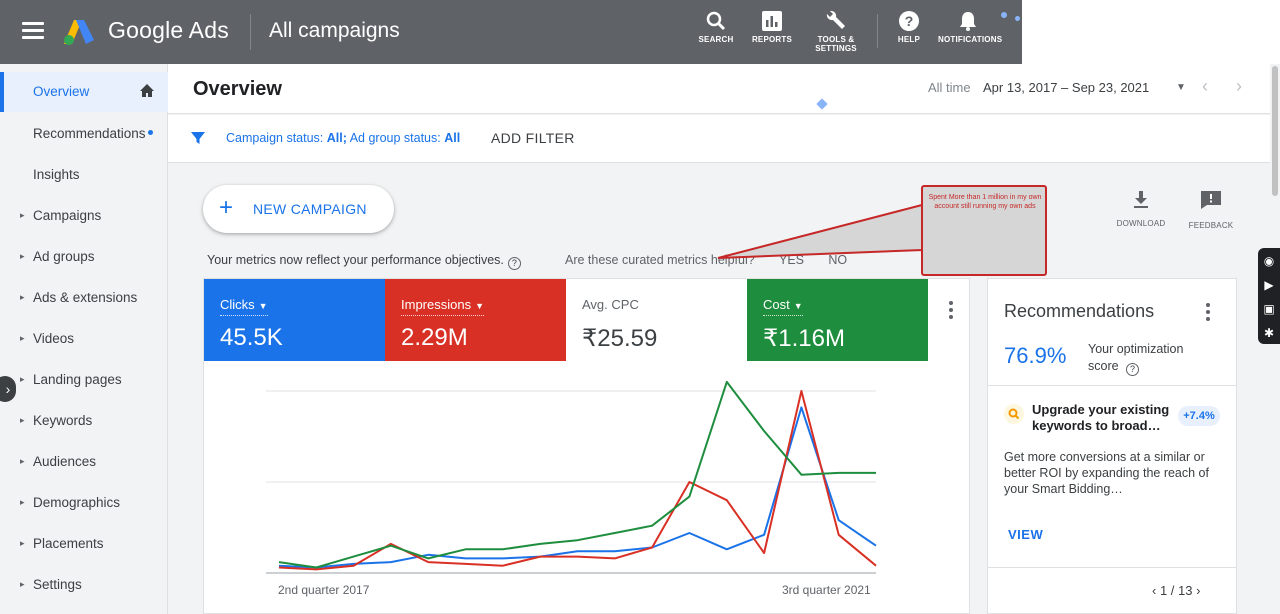 The width and height of the screenshot is (1280, 614). I want to click on metric-label-text: Cost, so click(776, 304).